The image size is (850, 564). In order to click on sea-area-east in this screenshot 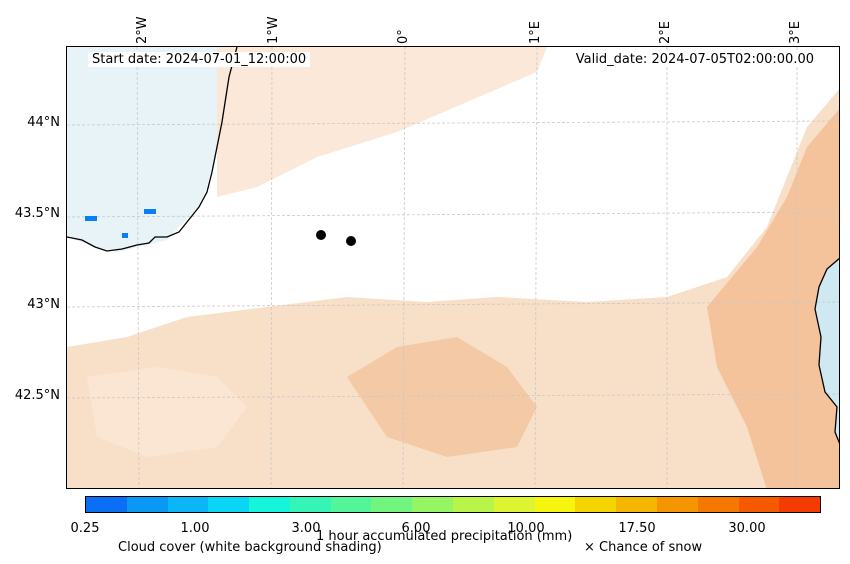, I will do `click(827, 350)`.